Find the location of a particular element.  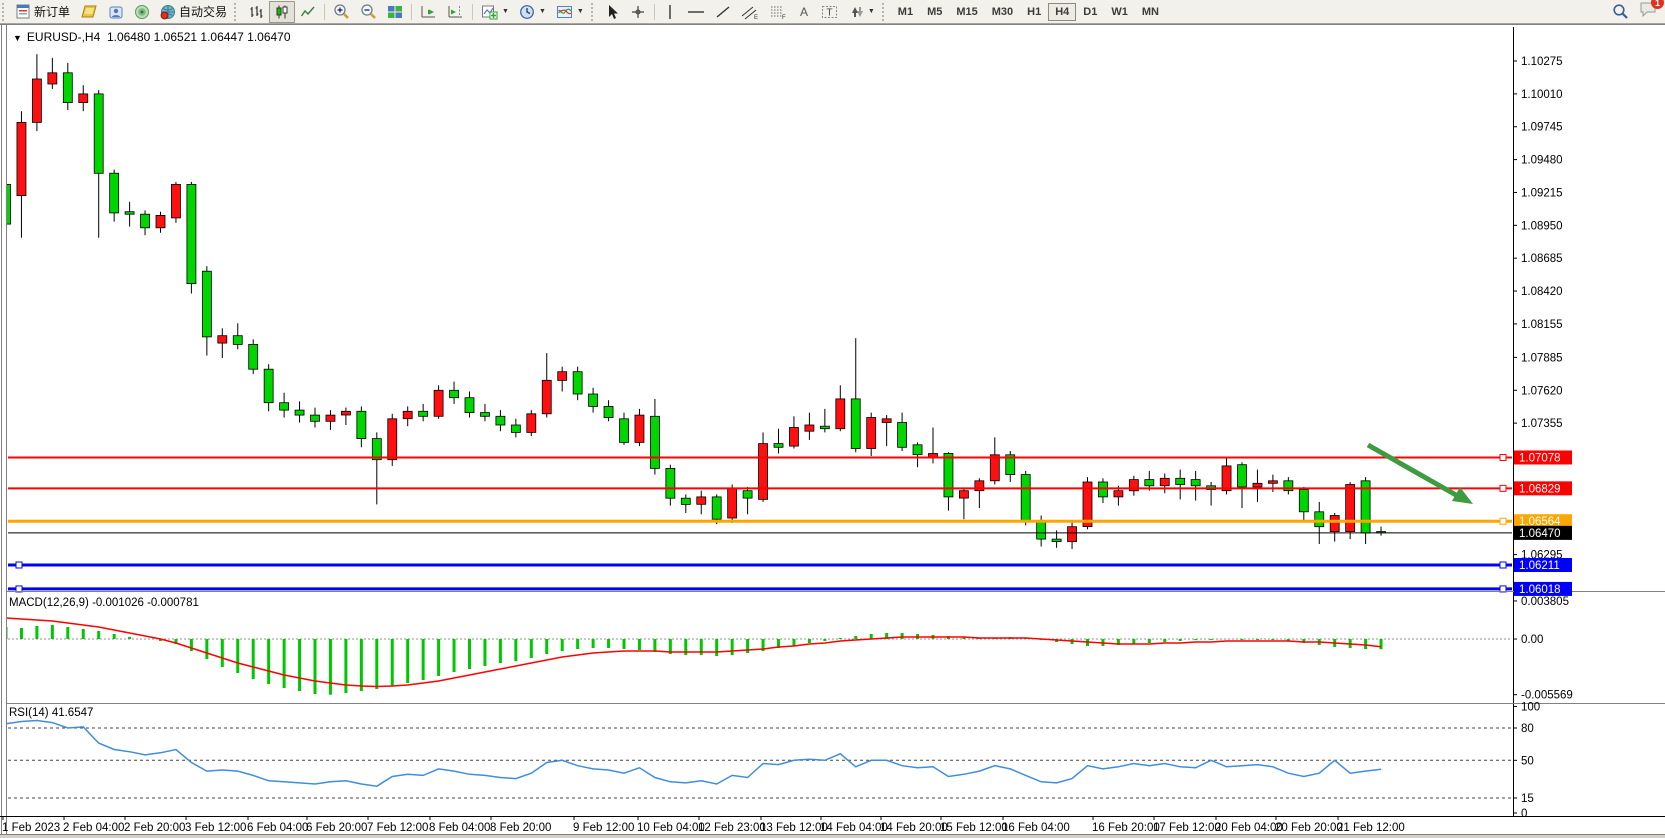

timeframe-H4: H4 is located at coordinates (1062, 11).